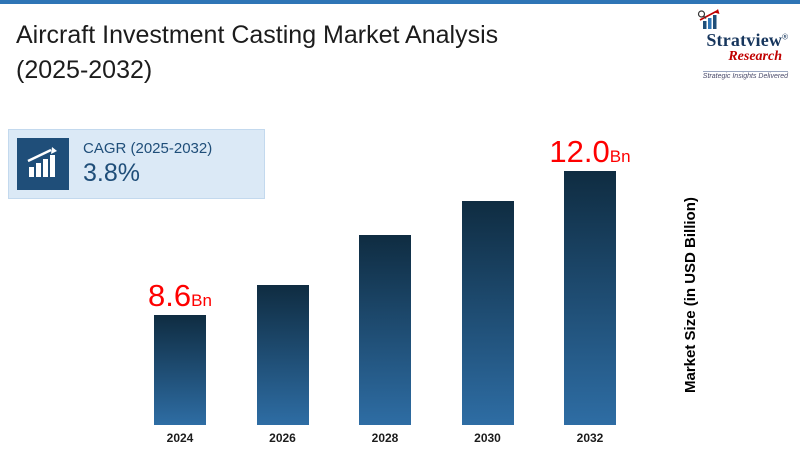  I want to click on logo-wordmark-line1: Stratview®, so click(723, 40).